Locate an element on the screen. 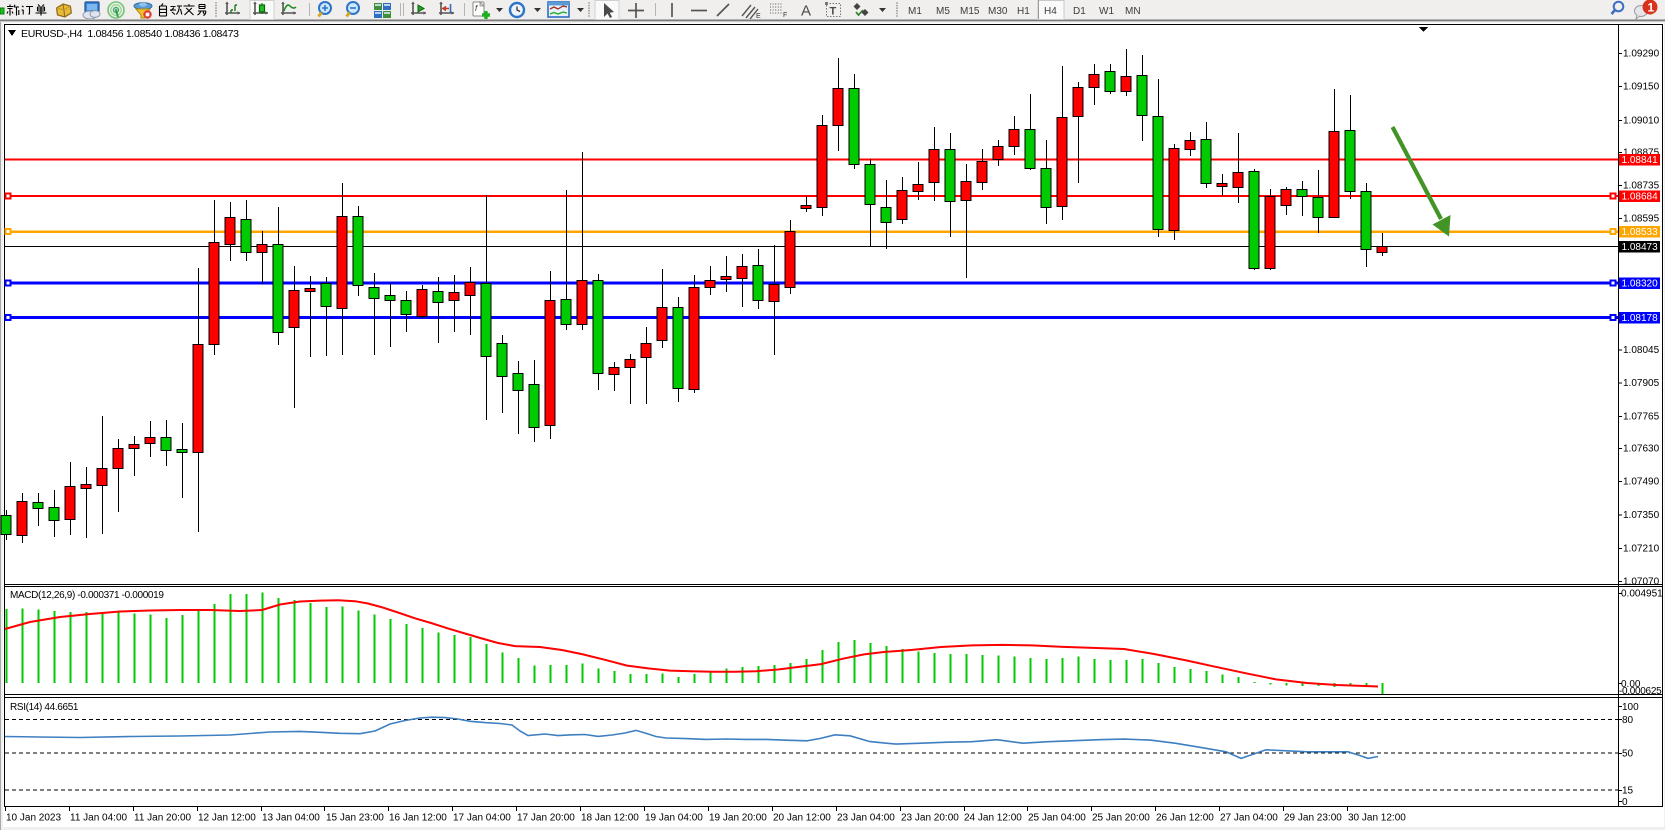 The height and width of the screenshot is (830, 1665). svg-text: 100 is located at coordinates (1630, 707).